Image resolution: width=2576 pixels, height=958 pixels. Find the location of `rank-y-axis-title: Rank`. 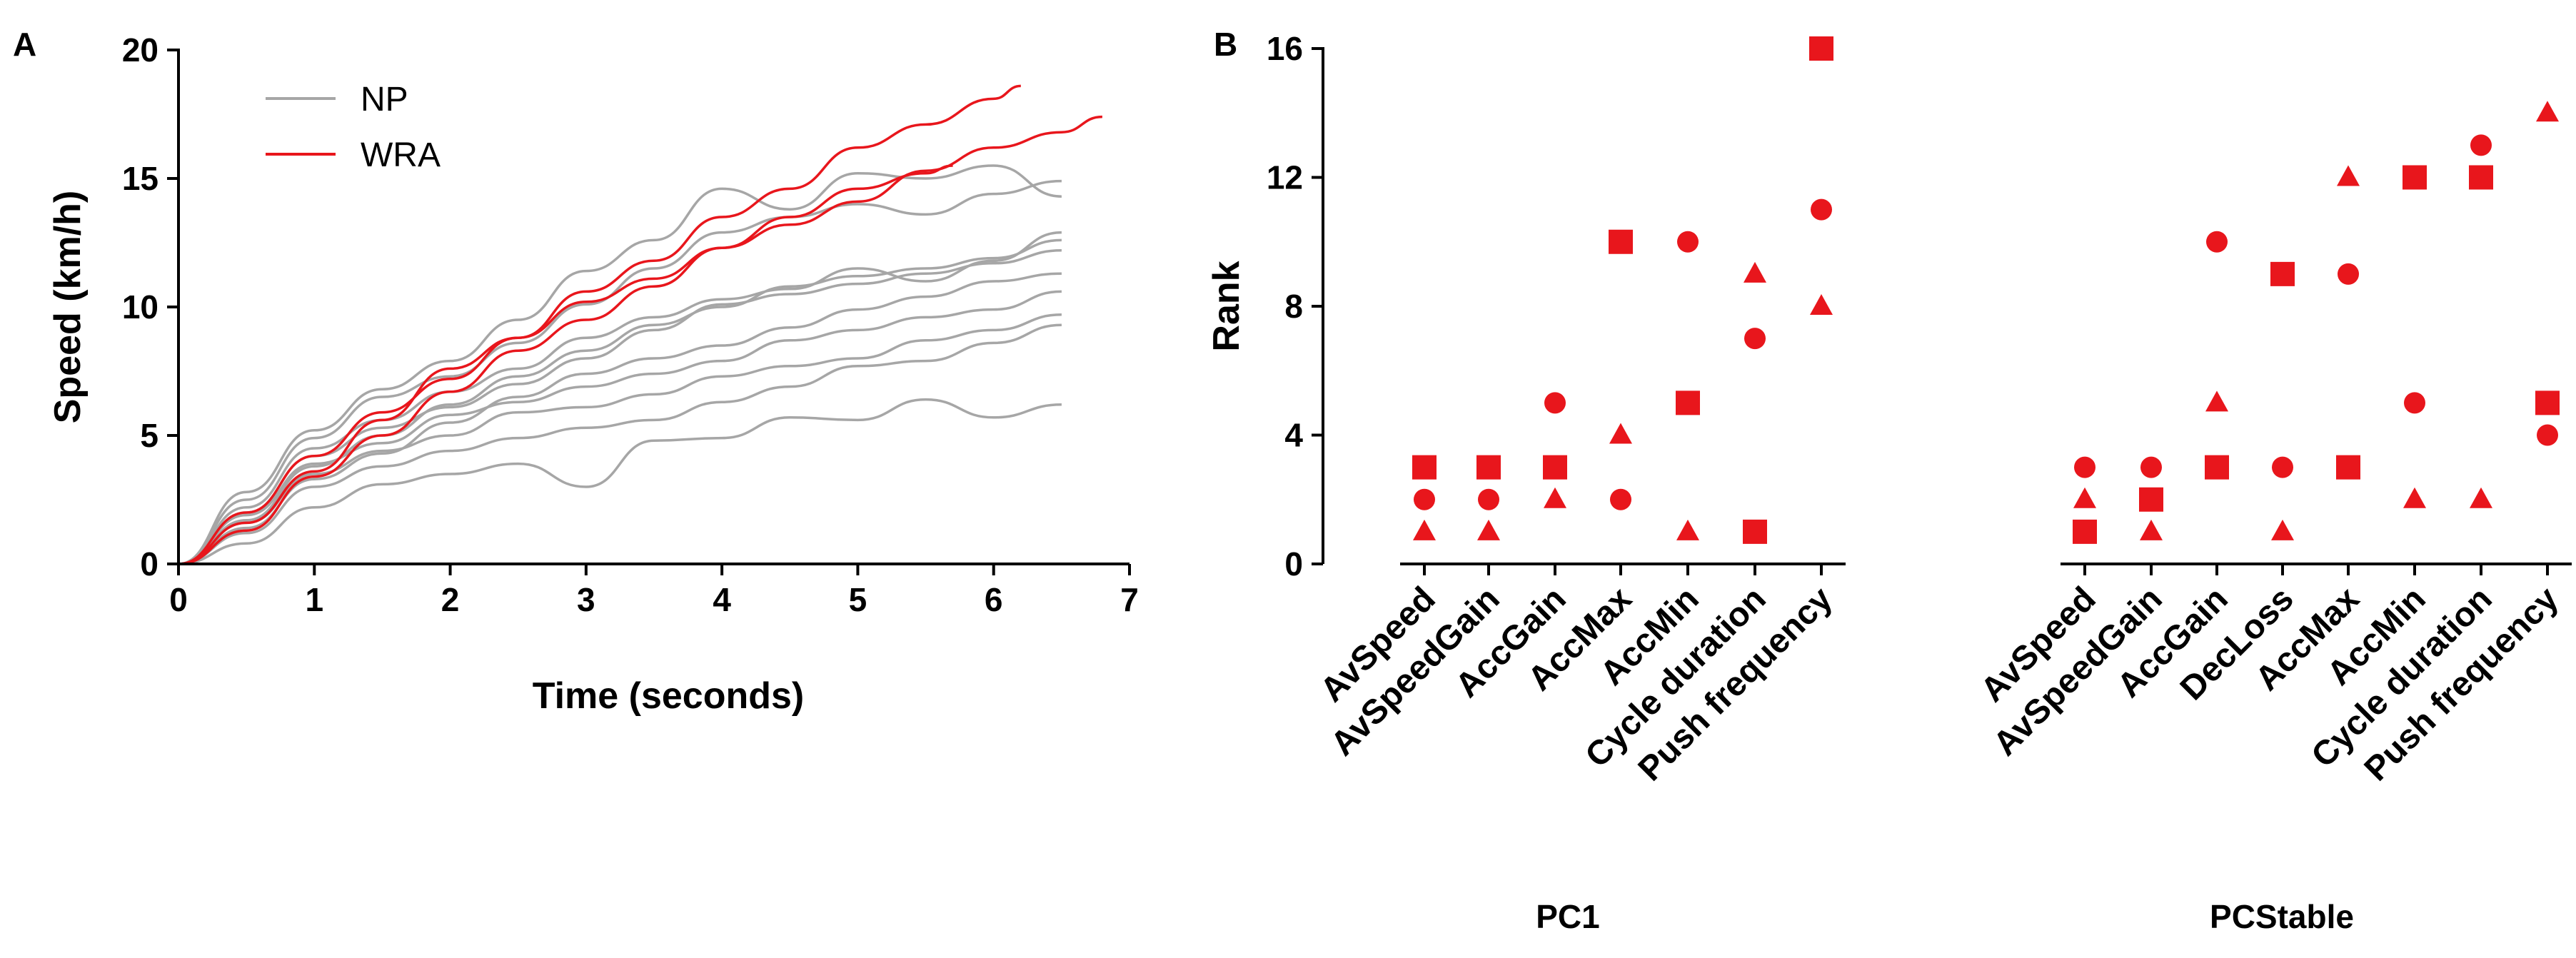

rank-y-axis-title: Rank is located at coordinates (1226, 306).